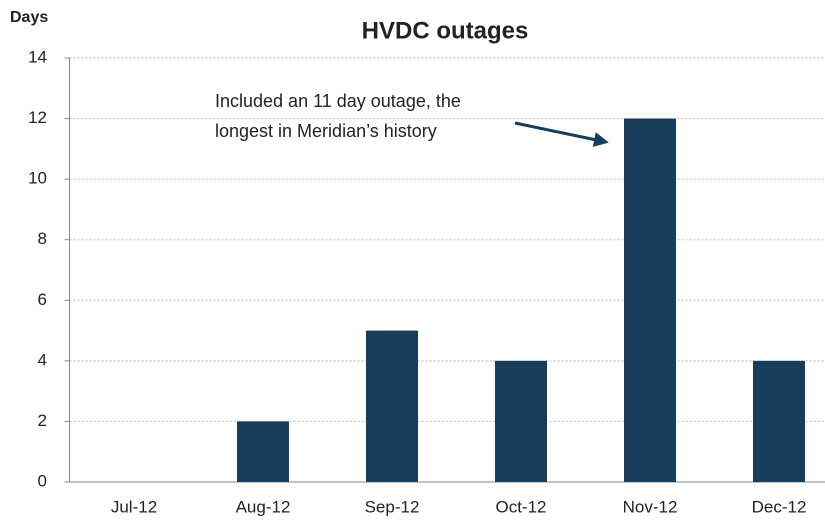 The image size is (825, 523). I want to click on y-tick-label: 12, so click(37, 117).